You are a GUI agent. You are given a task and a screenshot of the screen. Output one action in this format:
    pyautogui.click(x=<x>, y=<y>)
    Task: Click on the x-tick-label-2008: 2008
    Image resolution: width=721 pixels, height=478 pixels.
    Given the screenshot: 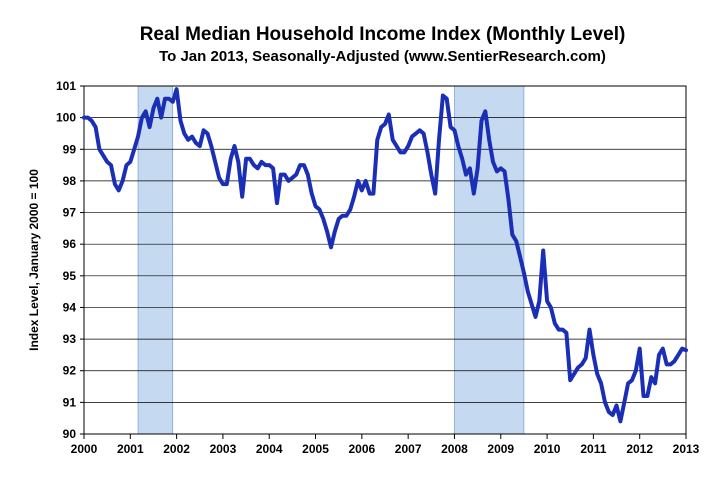 What is the action you would take?
    pyautogui.click(x=454, y=449)
    